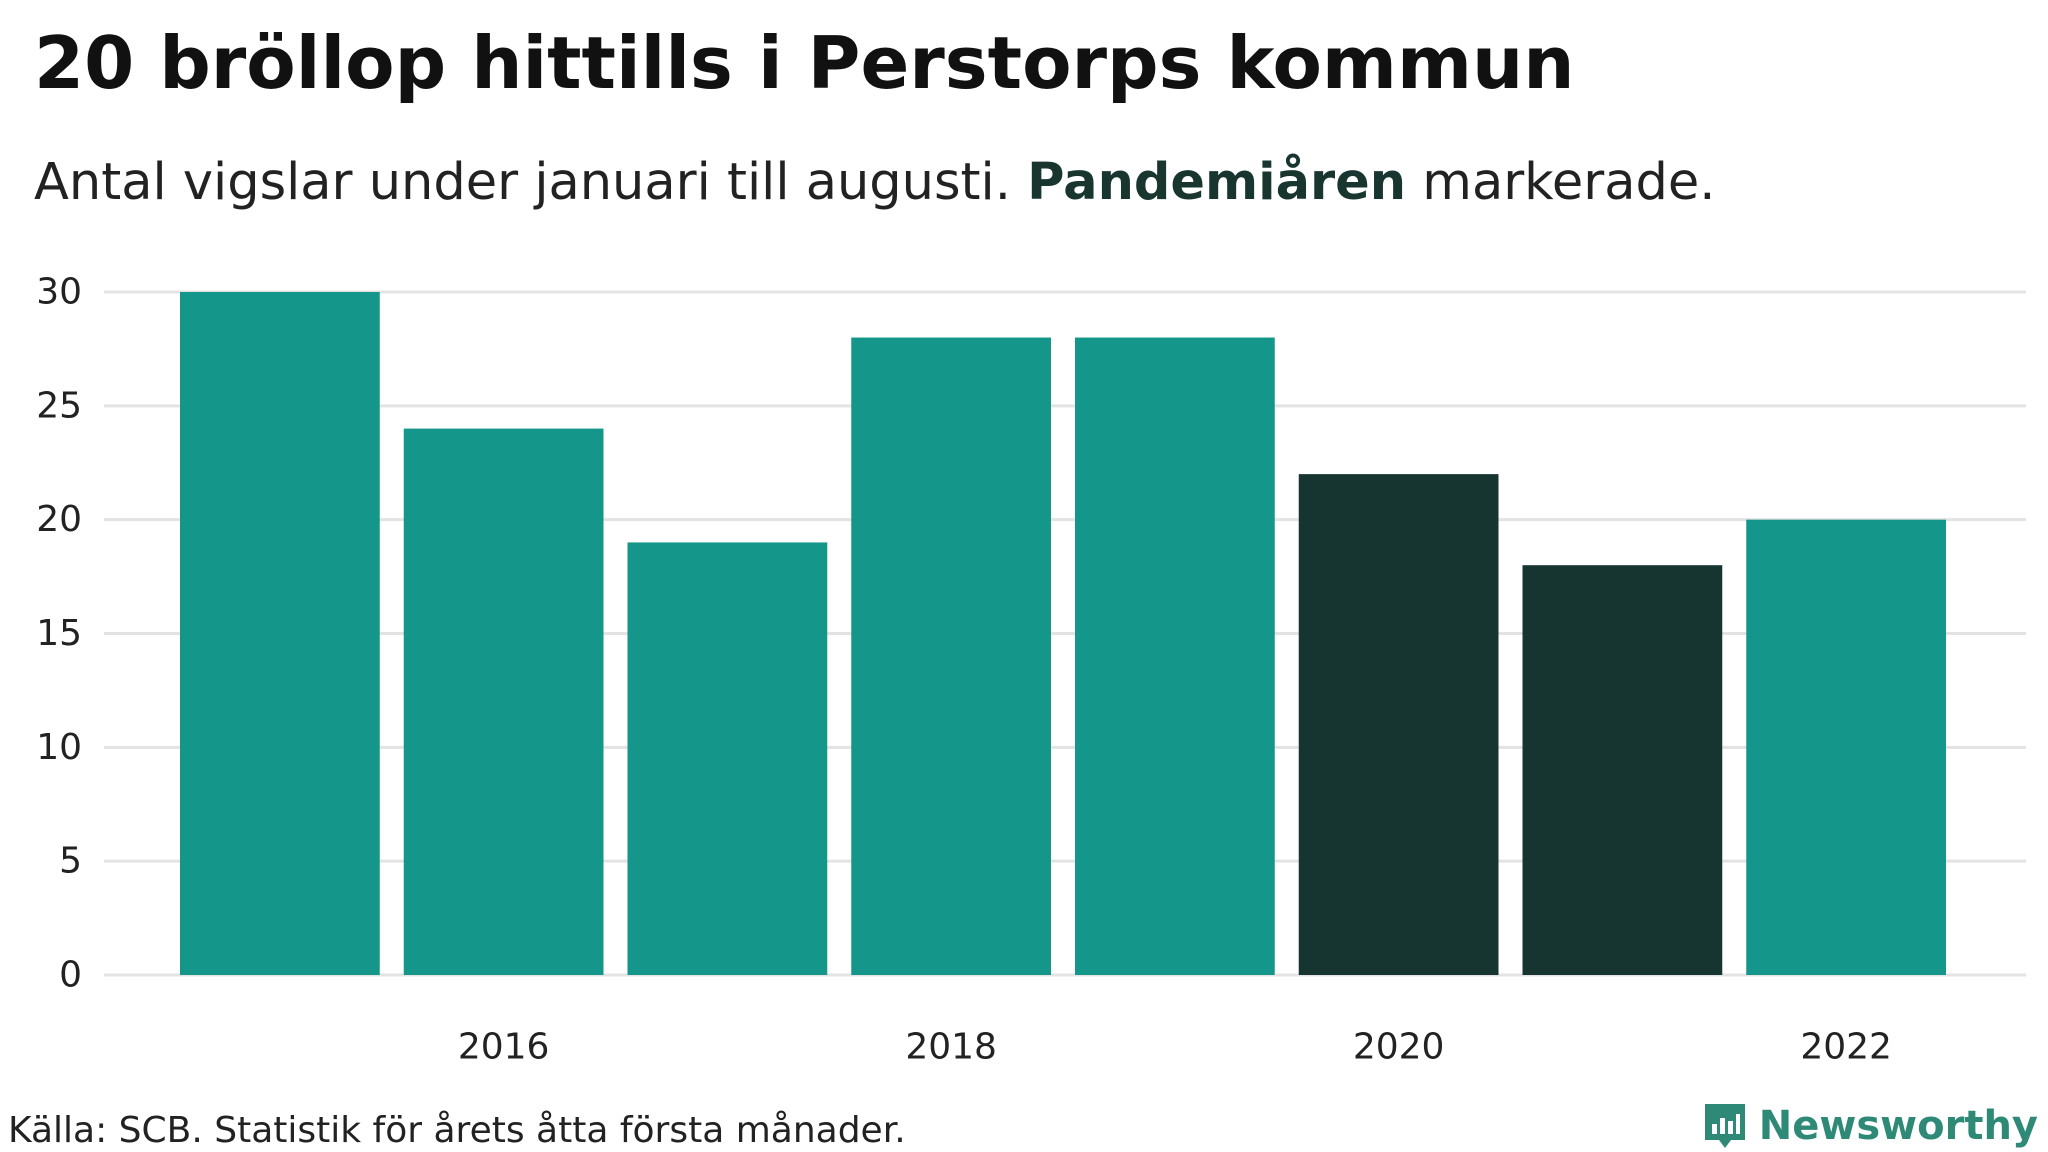 This screenshot has height=1152, width=2048. Describe the element at coordinates (1217, 182) in the screenshot. I see `subtitle-highlight: Pandemiåren` at that location.